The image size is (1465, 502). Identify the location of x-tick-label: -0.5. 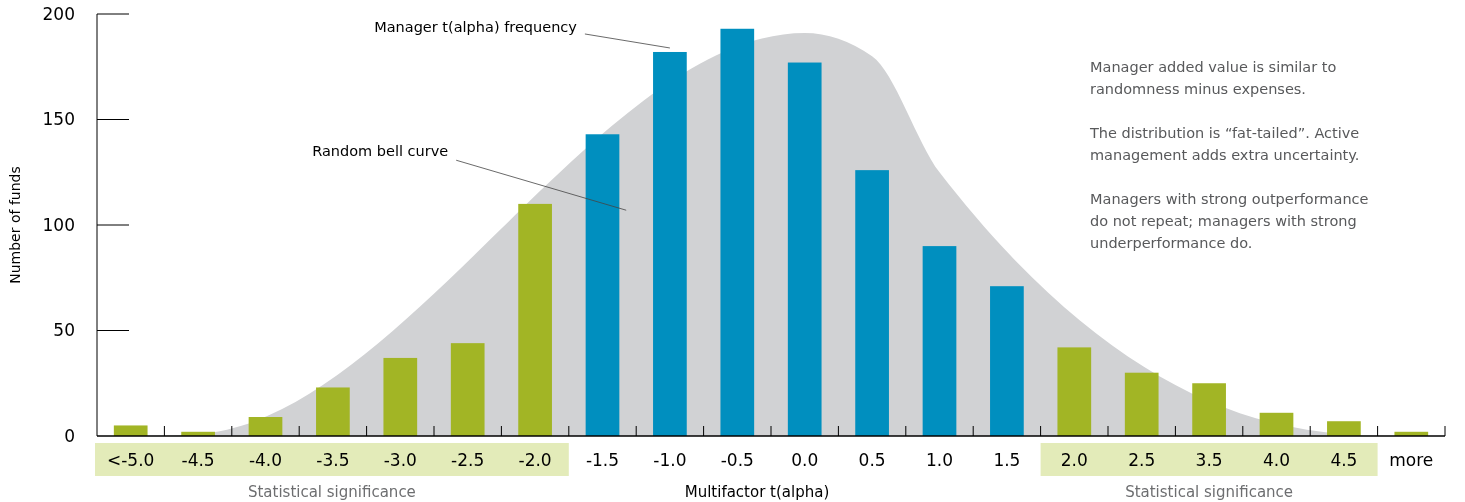
(737, 459).